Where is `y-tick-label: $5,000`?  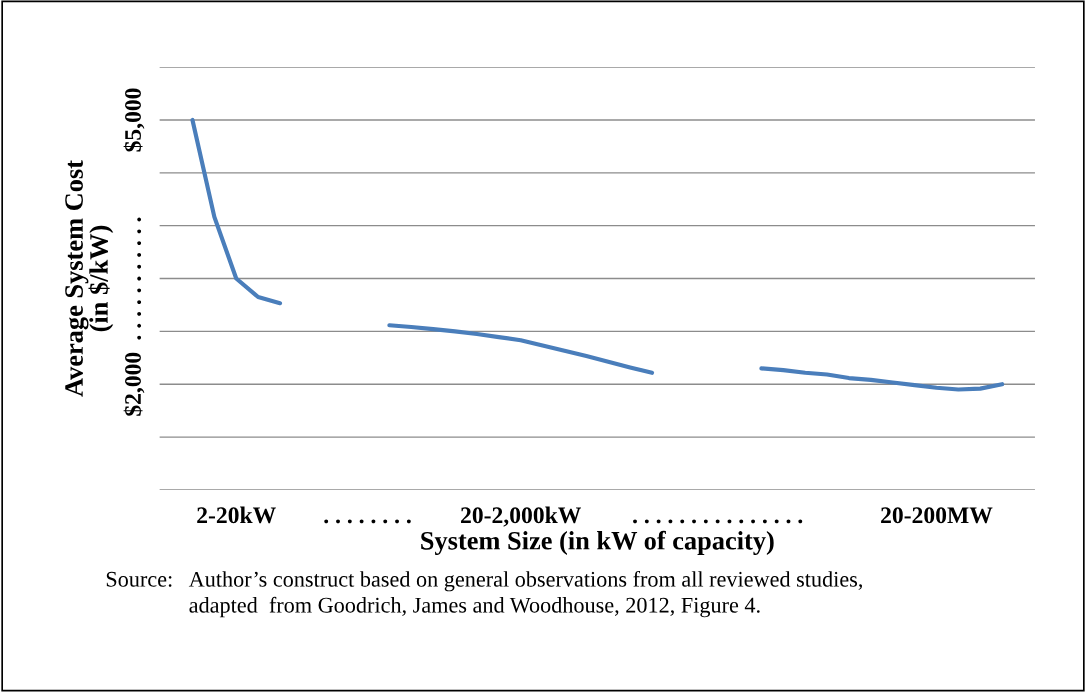 y-tick-label: $5,000 is located at coordinates (134, 120).